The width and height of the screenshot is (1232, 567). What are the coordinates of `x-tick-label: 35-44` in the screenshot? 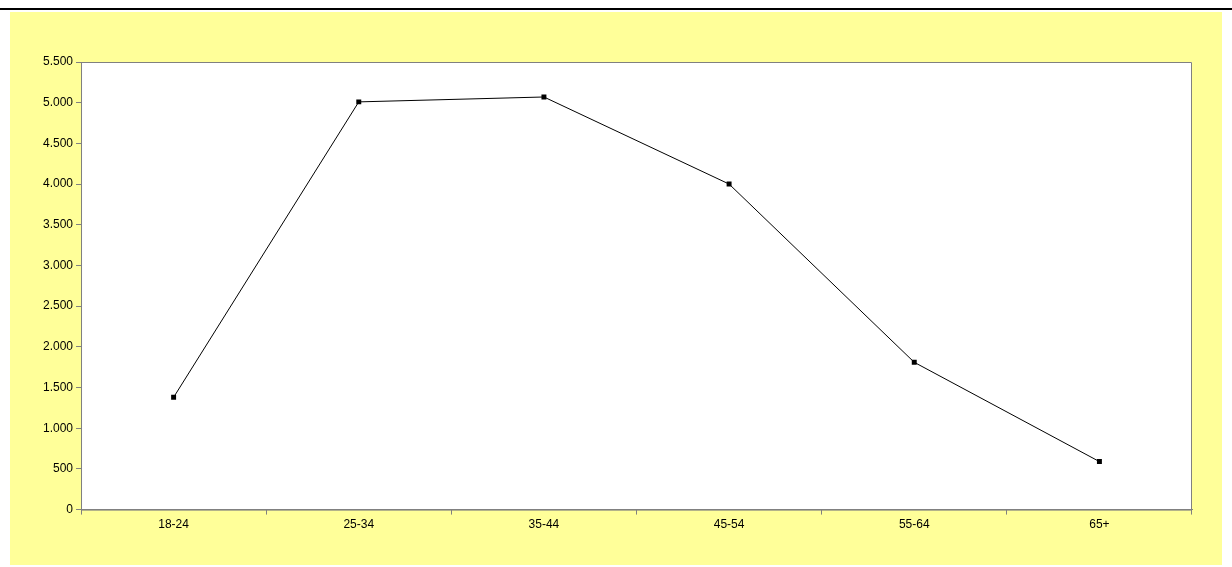 It's located at (544, 524).